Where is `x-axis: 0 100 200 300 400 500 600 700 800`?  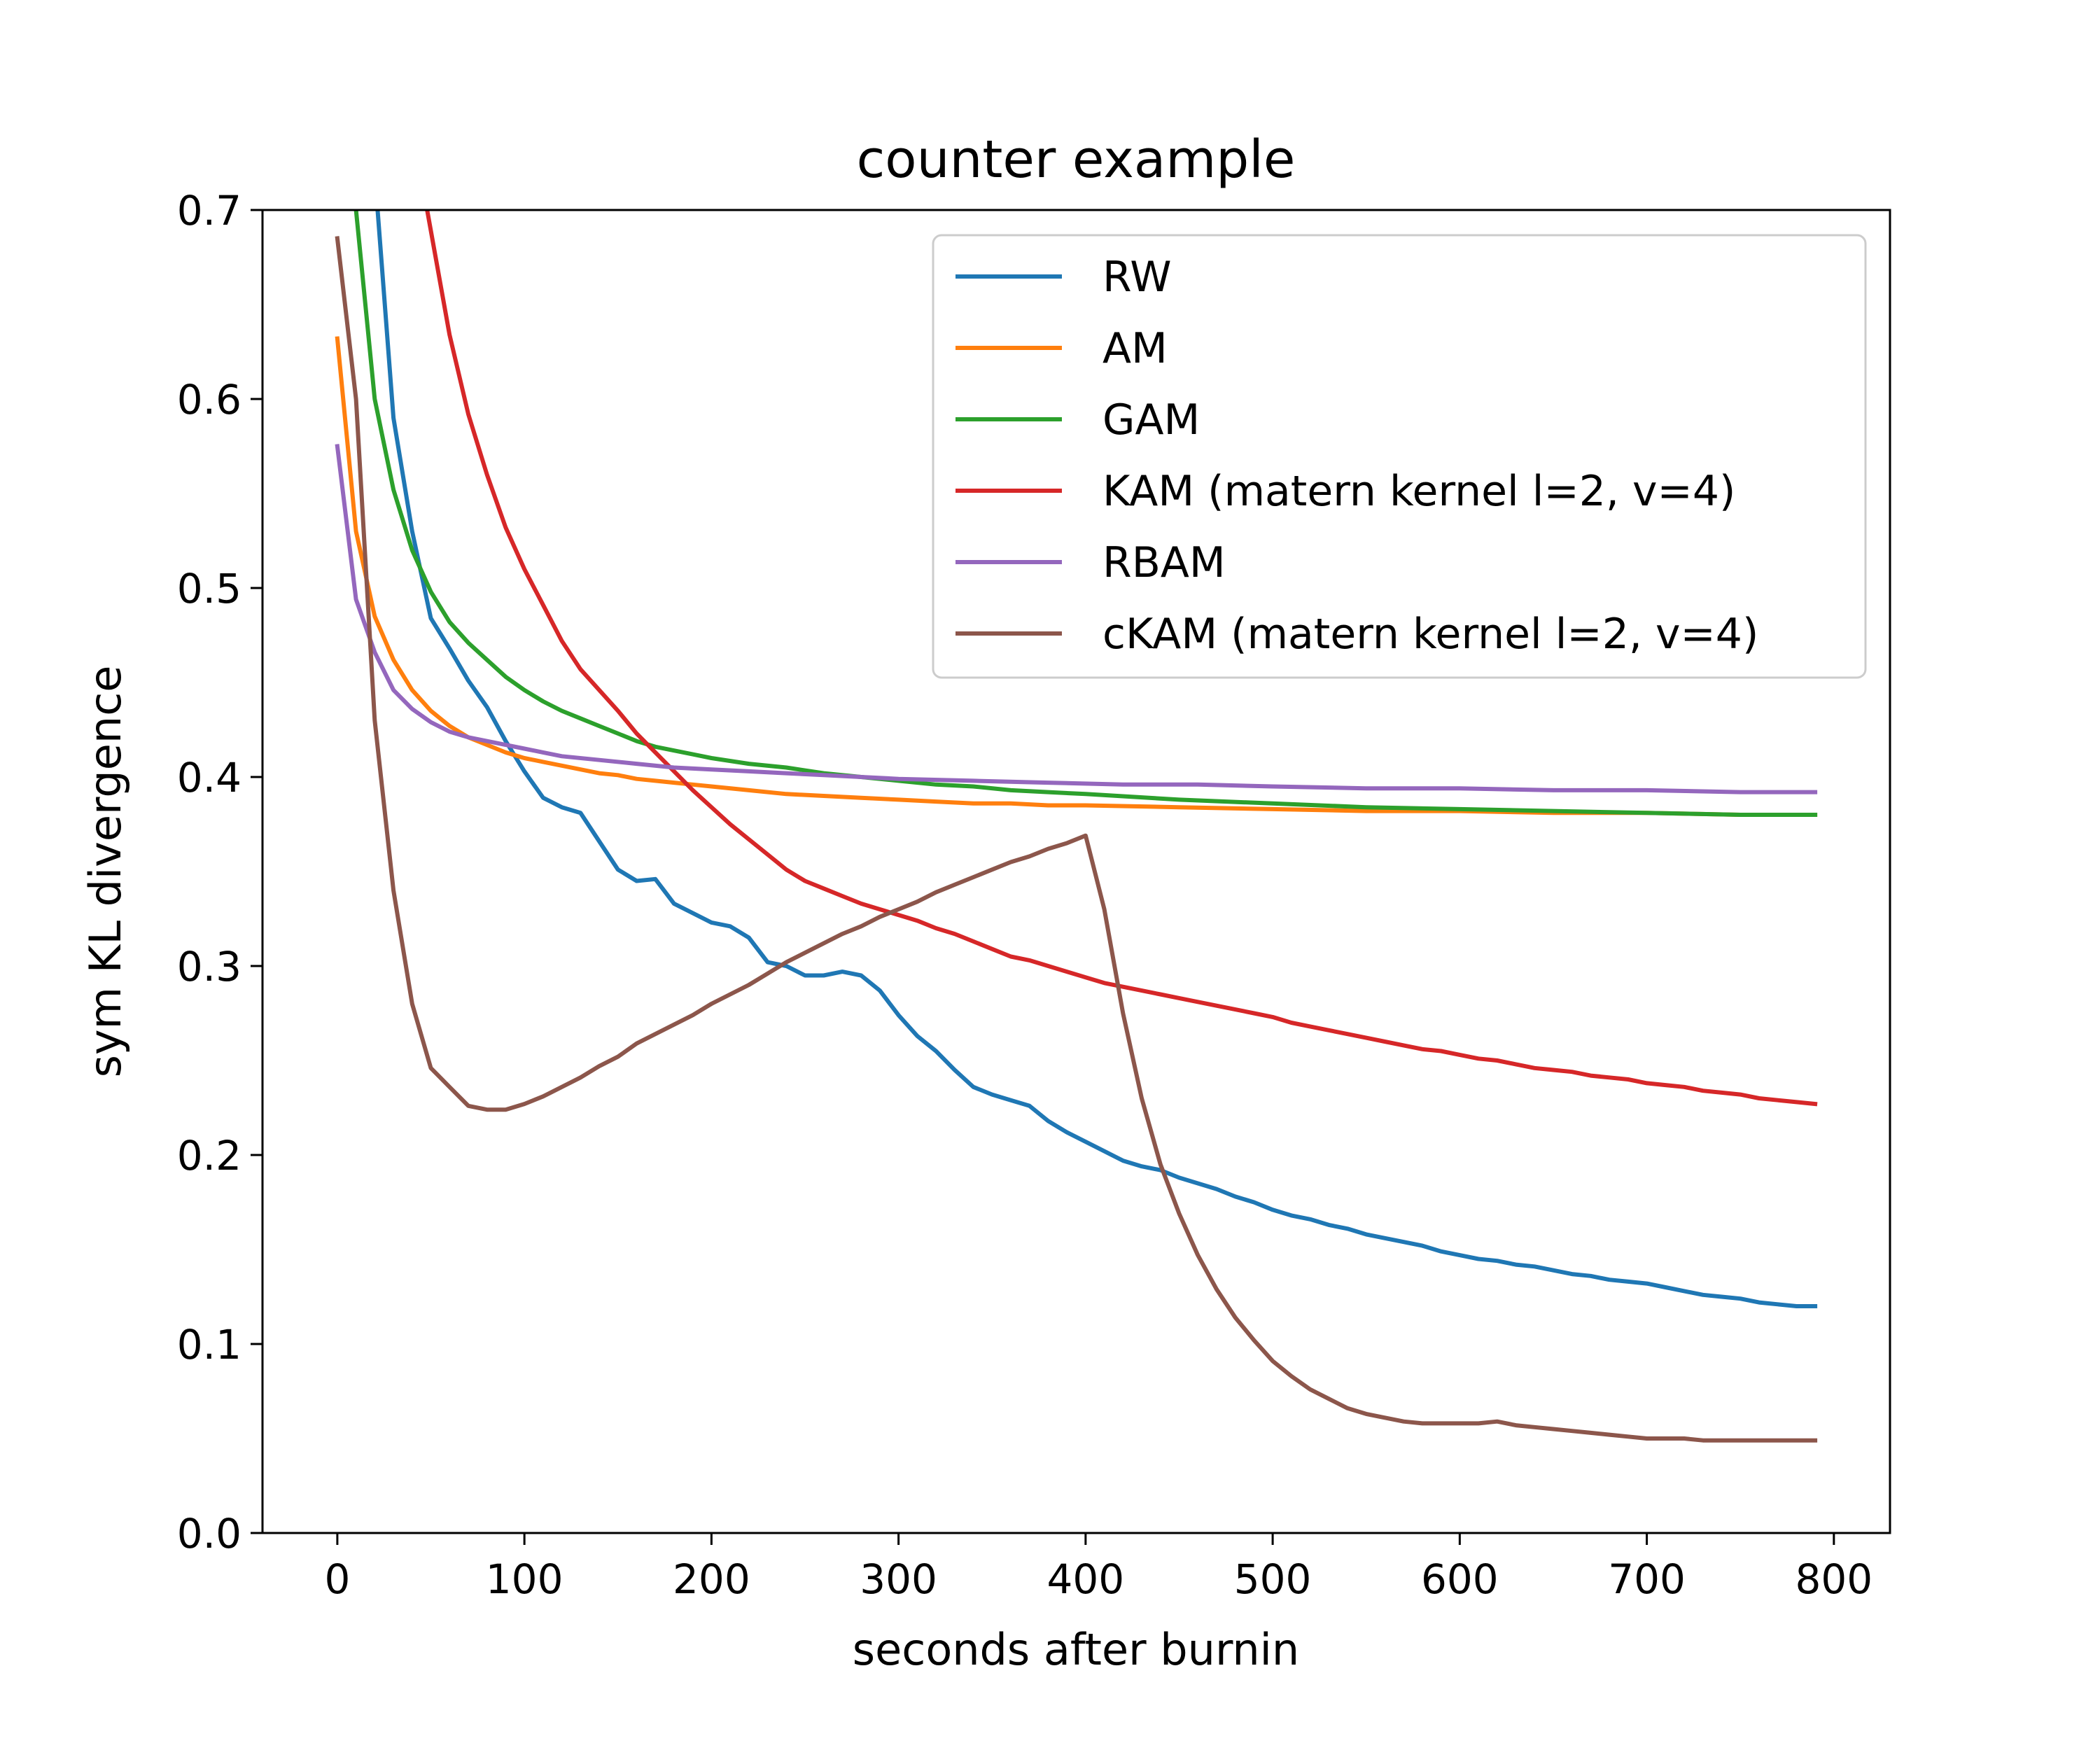 x-axis: 0 100 200 300 400 500 600 700 800 is located at coordinates (1098, 1568).